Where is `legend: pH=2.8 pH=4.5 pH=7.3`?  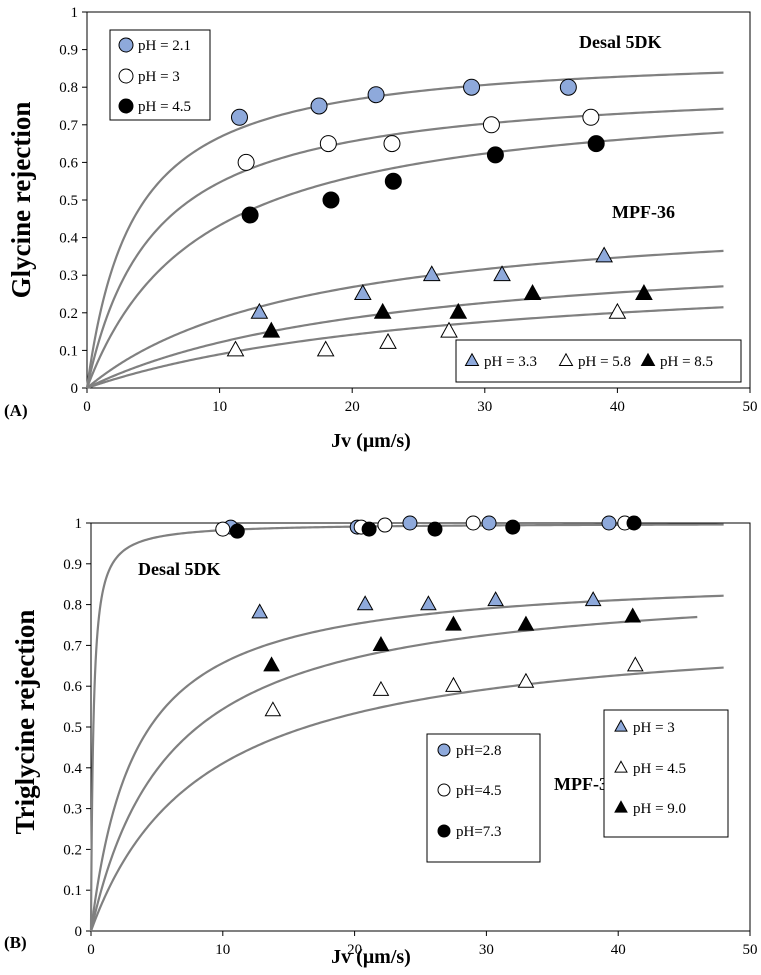 legend: pH=2.8 pH=4.5 pH=7.3 is located at coordinates (483, 798).